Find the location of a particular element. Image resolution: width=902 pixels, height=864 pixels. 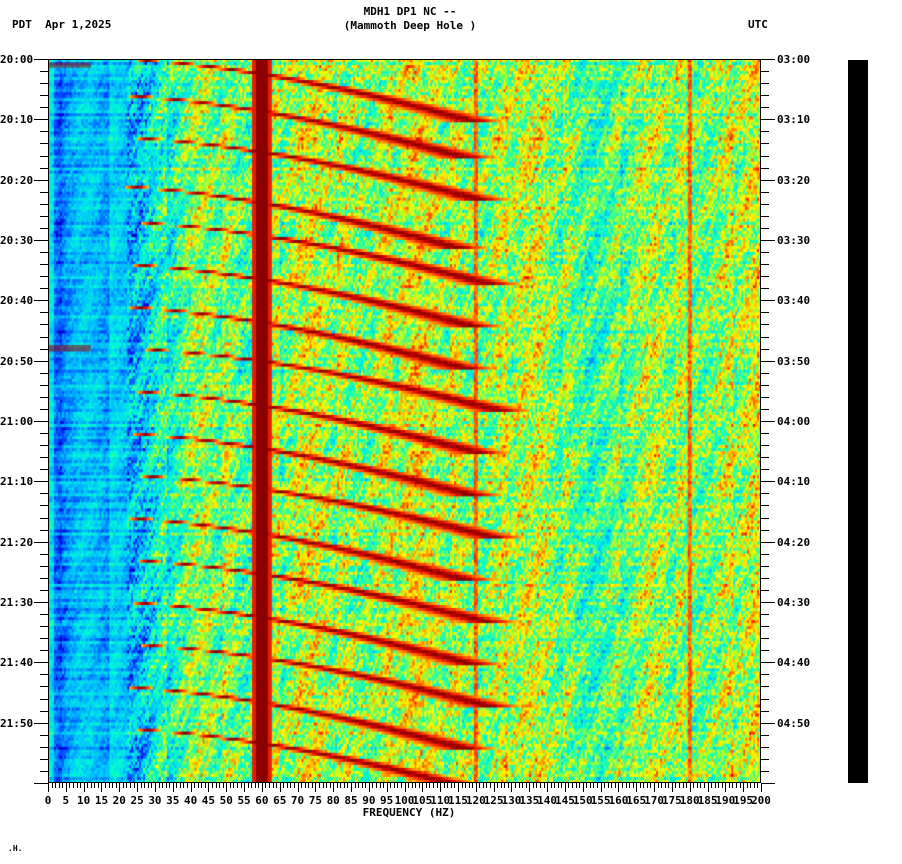

timezone-right: UTC is located at coordinates (758, 24).